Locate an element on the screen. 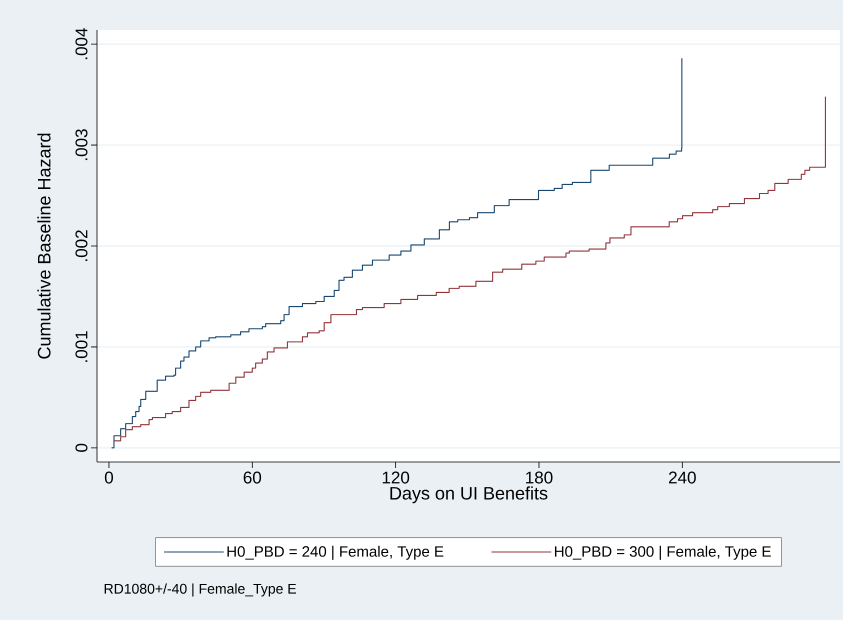 The width and height of the screenshot is (843, 620). x-tick-label: 240 is located at coordinates (682, 478).